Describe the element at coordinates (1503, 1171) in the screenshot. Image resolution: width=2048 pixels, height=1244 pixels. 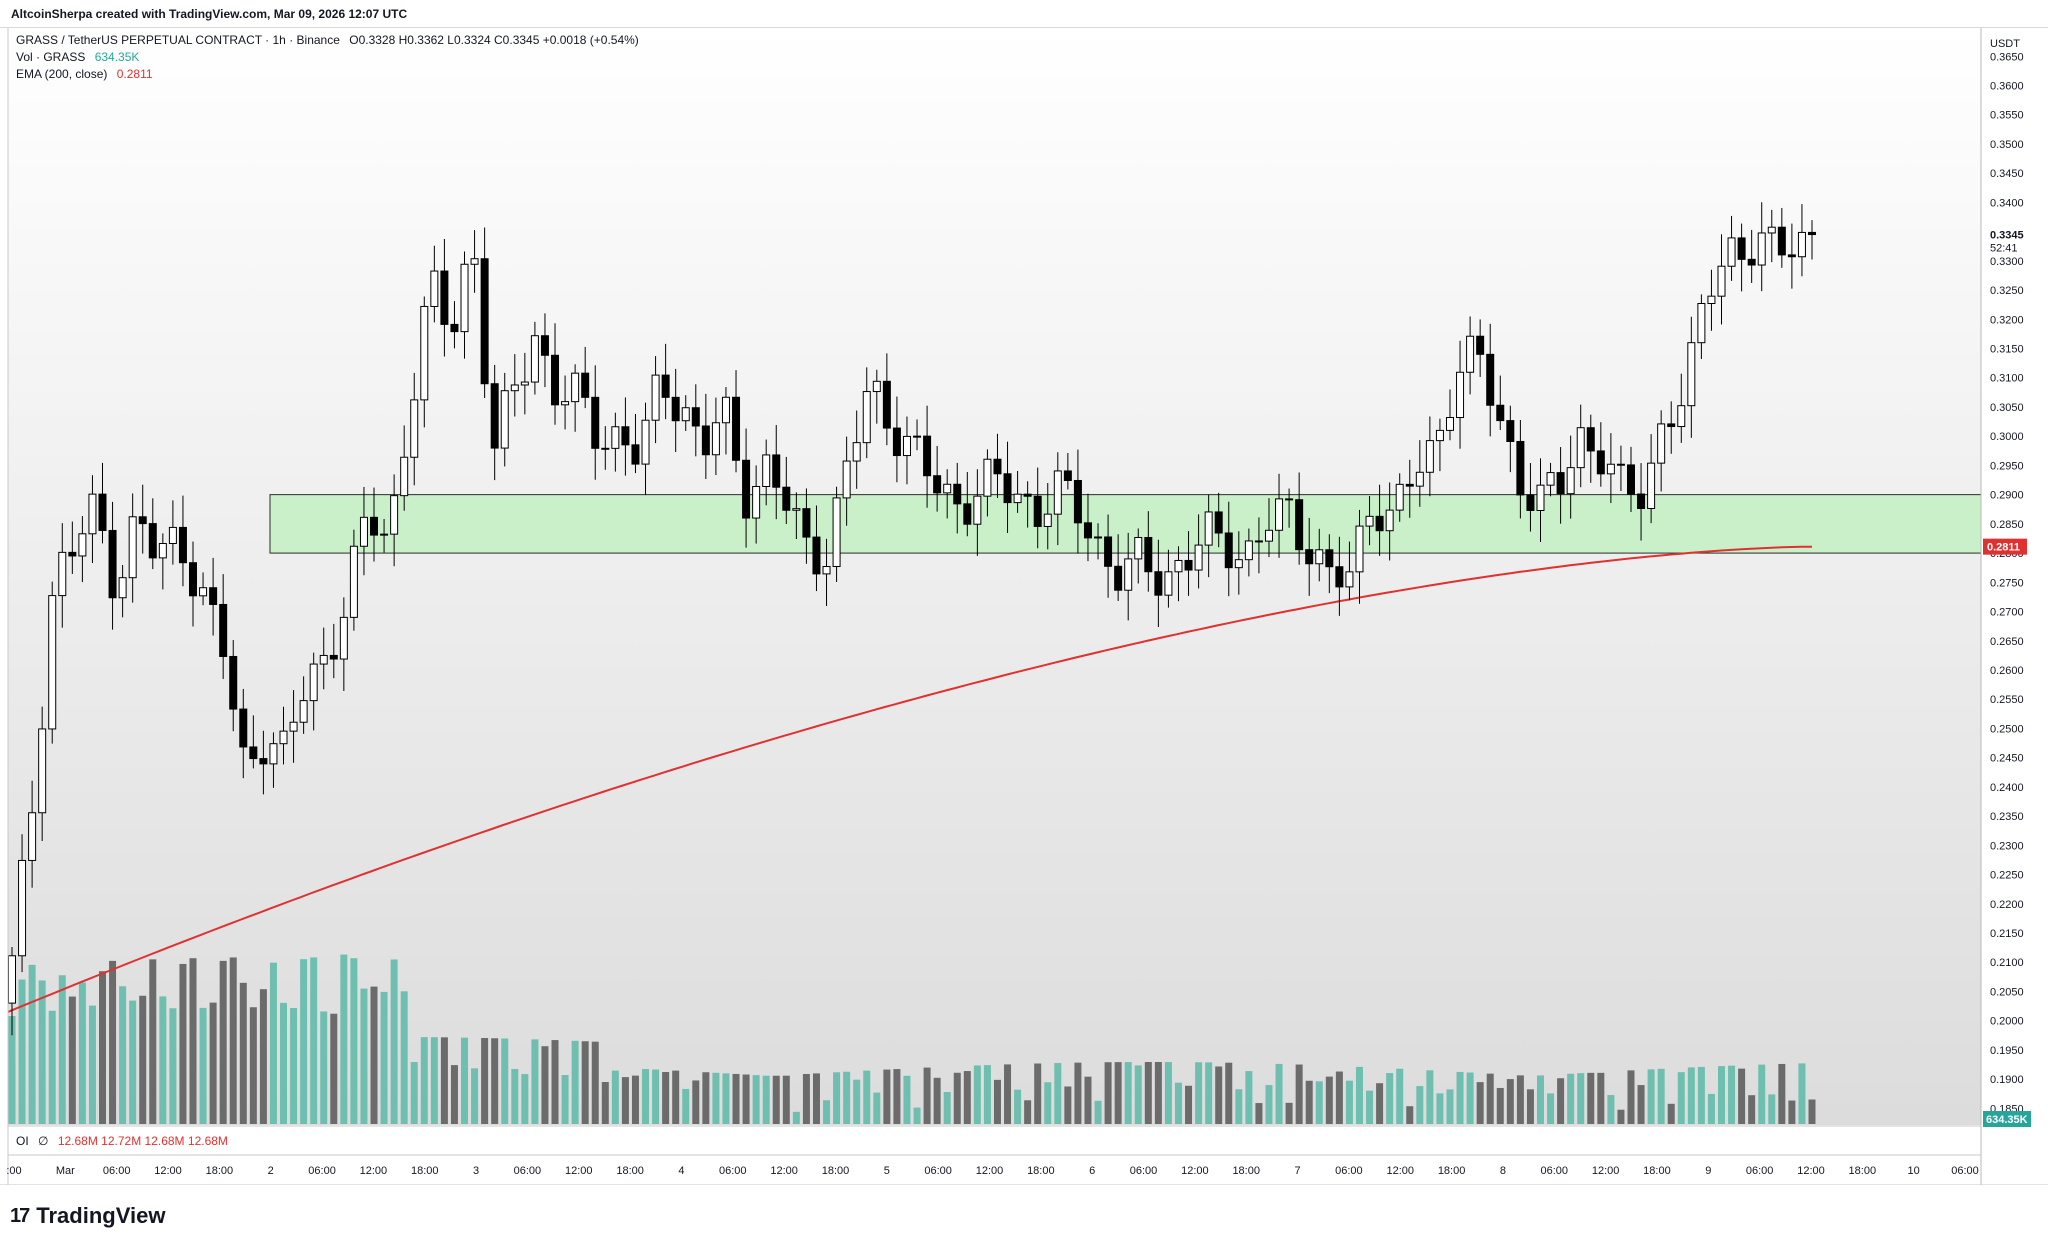
I see `time-tick-label: 8` at that location.